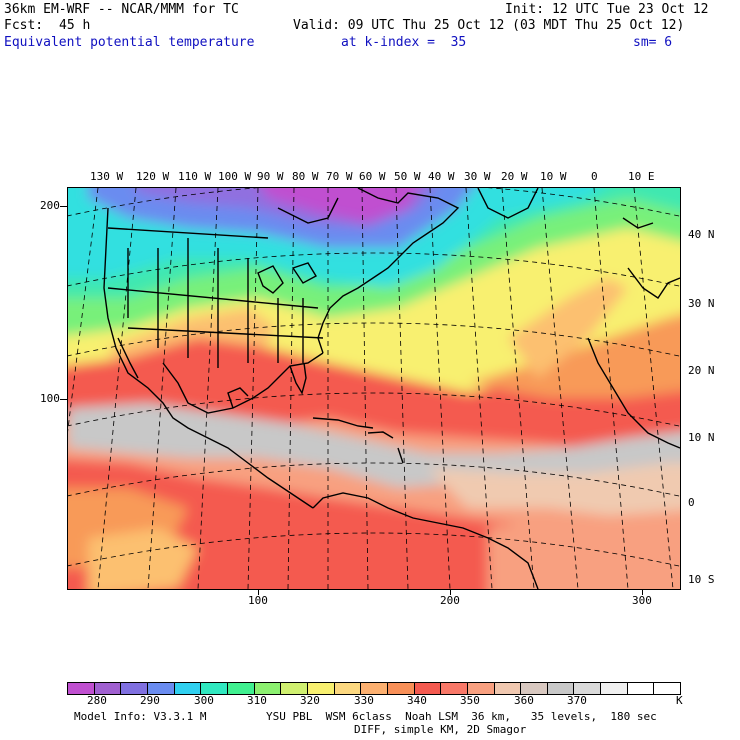  What do you see at coordinates (594, 176) in the screenshot?
I see `lon-label: 0` at bounding box center [594, 176].